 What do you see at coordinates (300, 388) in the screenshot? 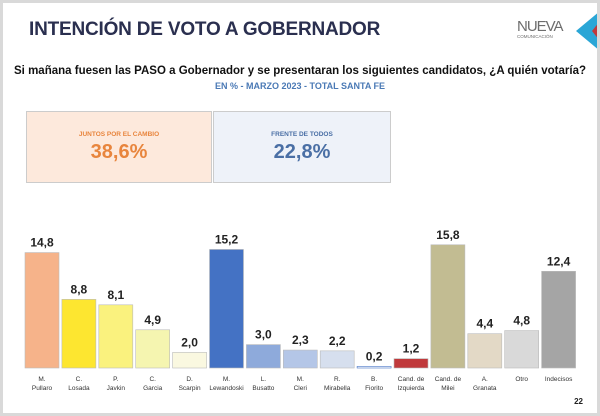
I see `category-label: Cleri` at bounding box center [300, 388].